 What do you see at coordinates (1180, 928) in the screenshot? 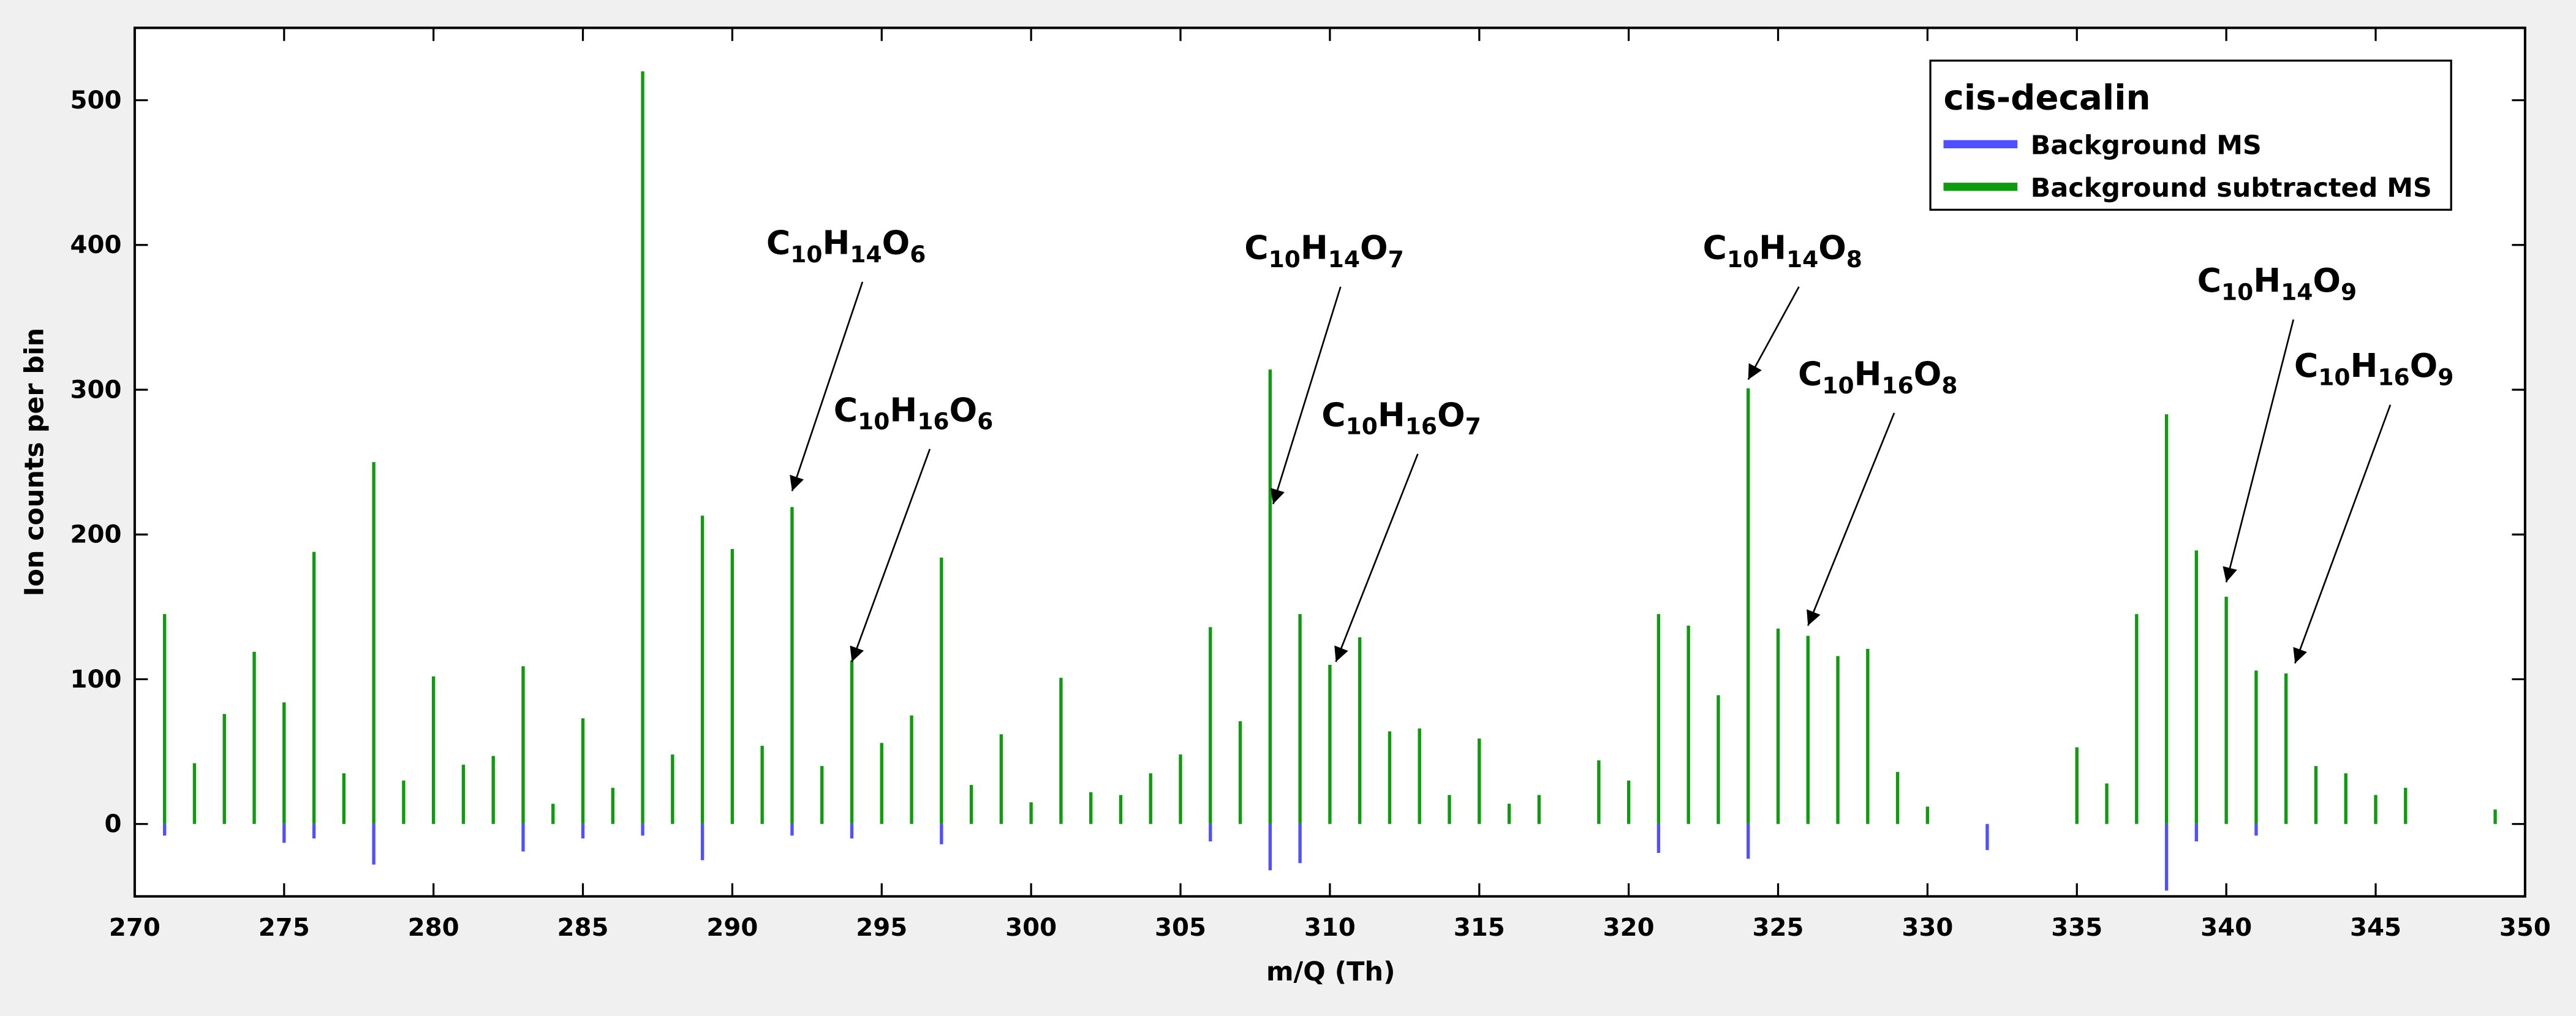
I see `x-tick-label: 305` at bounding box center [1180, 928].